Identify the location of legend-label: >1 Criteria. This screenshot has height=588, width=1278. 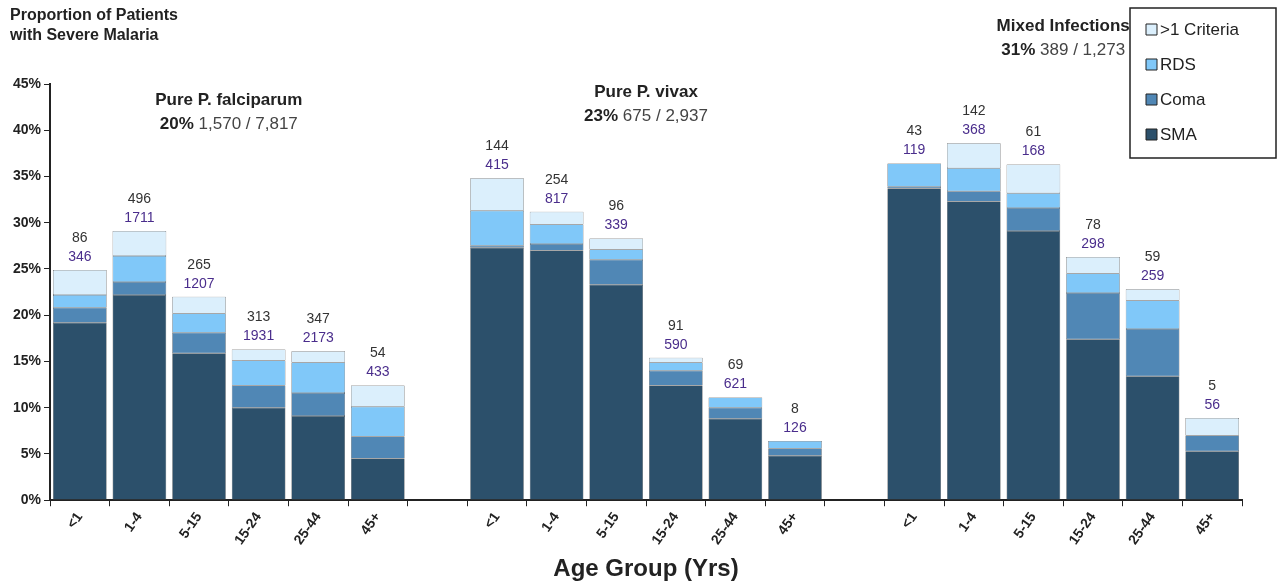
(1200, 29).